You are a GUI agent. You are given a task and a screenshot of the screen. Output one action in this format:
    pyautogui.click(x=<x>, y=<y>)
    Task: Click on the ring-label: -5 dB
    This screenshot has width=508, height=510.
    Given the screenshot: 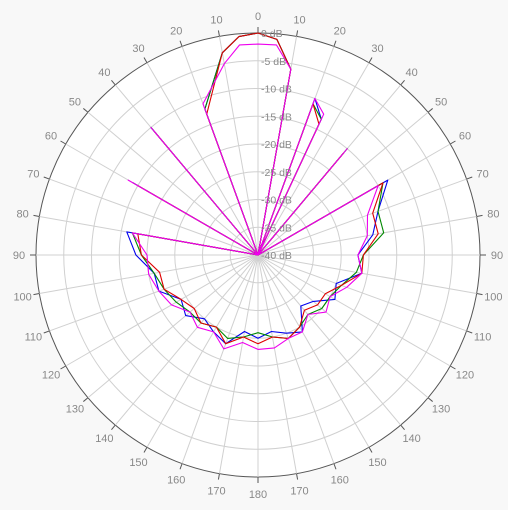 What is the action you would take?
    pyautogui.click(x=273, y=62)
    